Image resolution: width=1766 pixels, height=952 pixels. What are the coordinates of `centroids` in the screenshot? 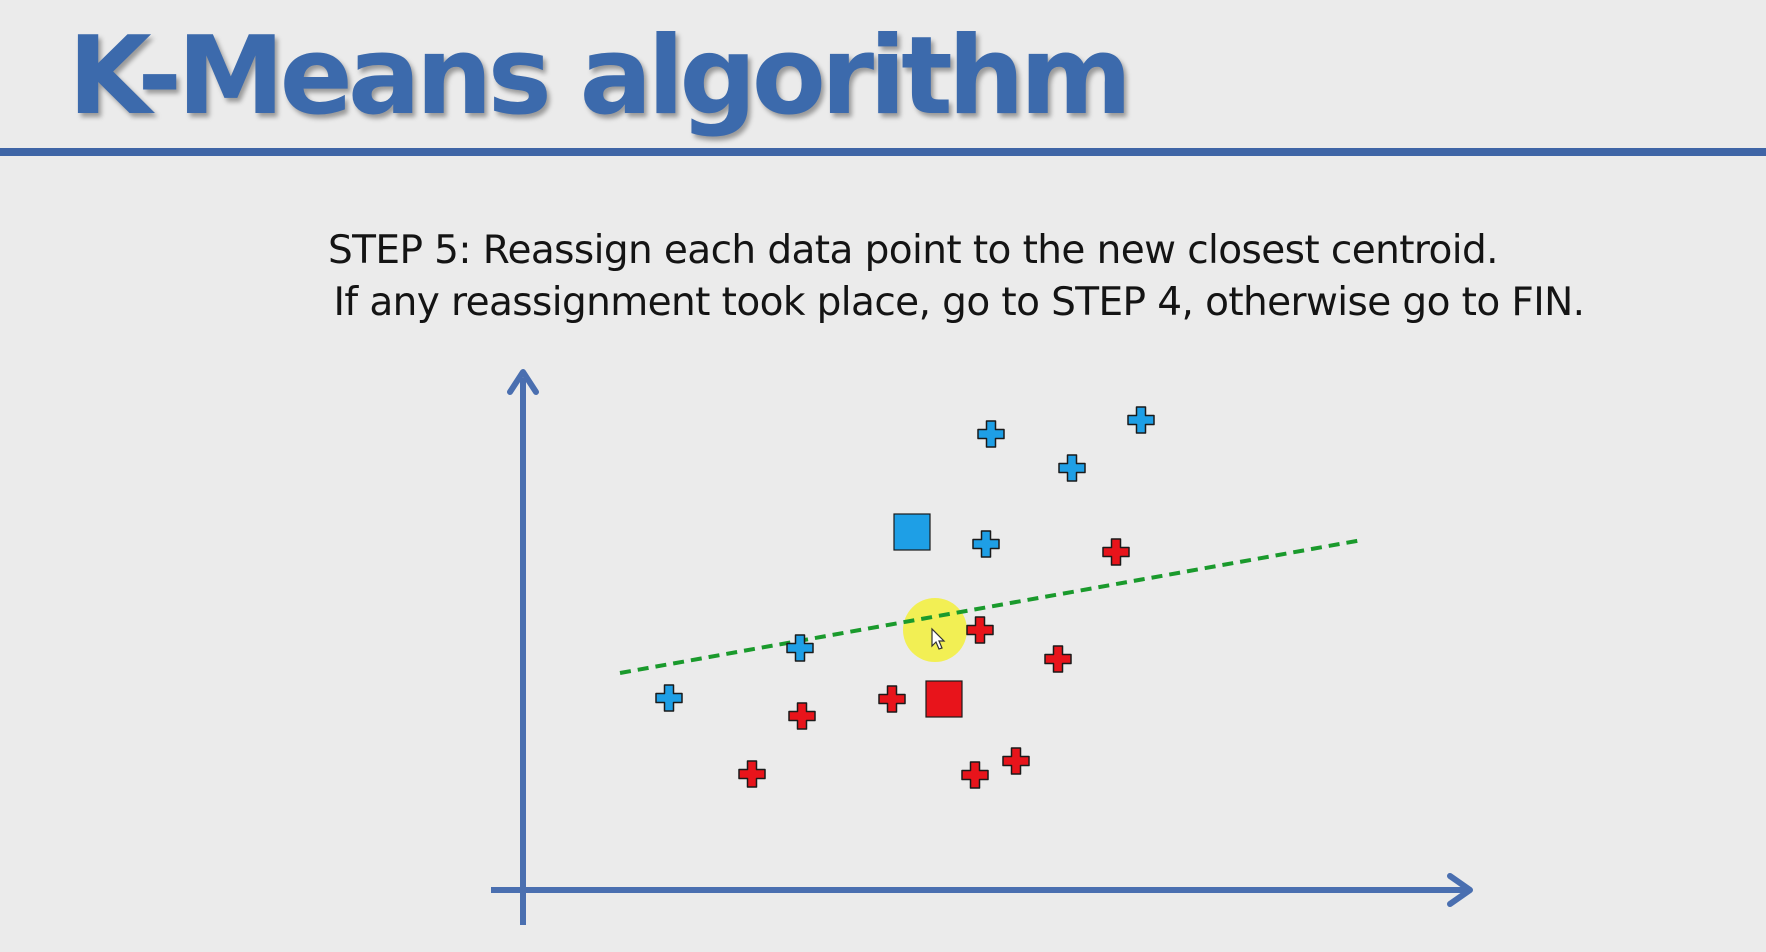 It's located at (928, 615).